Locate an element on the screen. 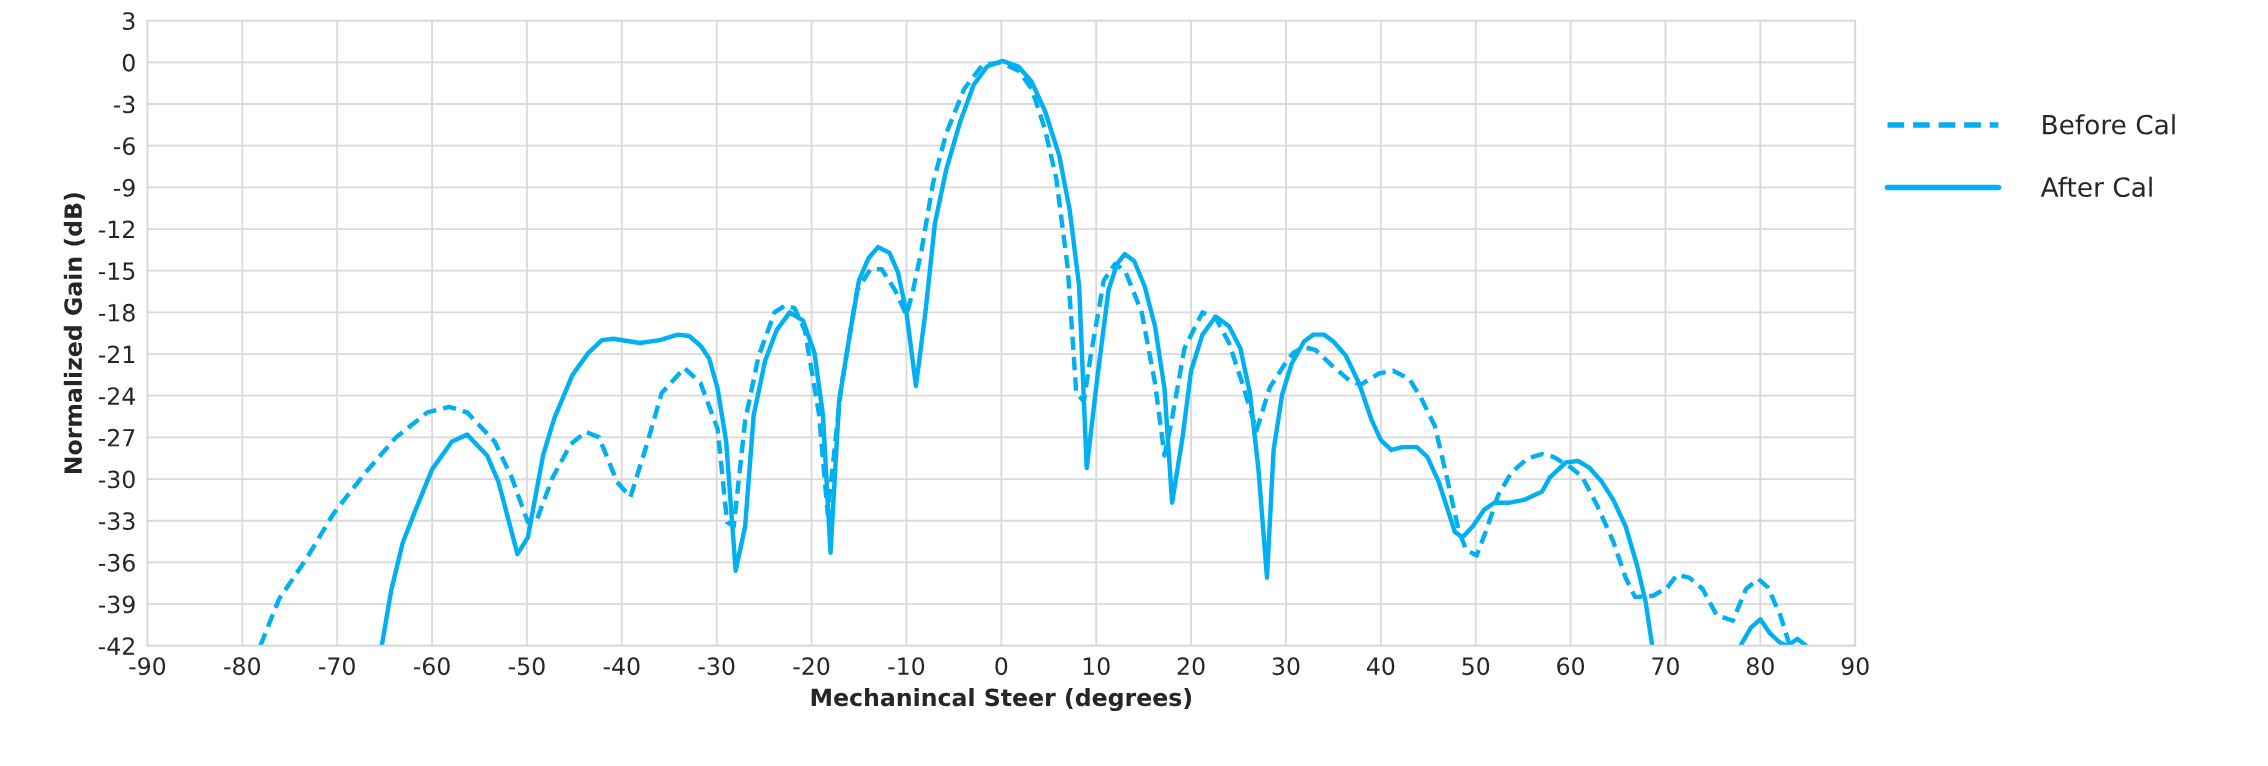 Image resolution: width=2268 pixels, height=766 pixels. legend-label: Before Cal is located at coordinates (2109, 124).